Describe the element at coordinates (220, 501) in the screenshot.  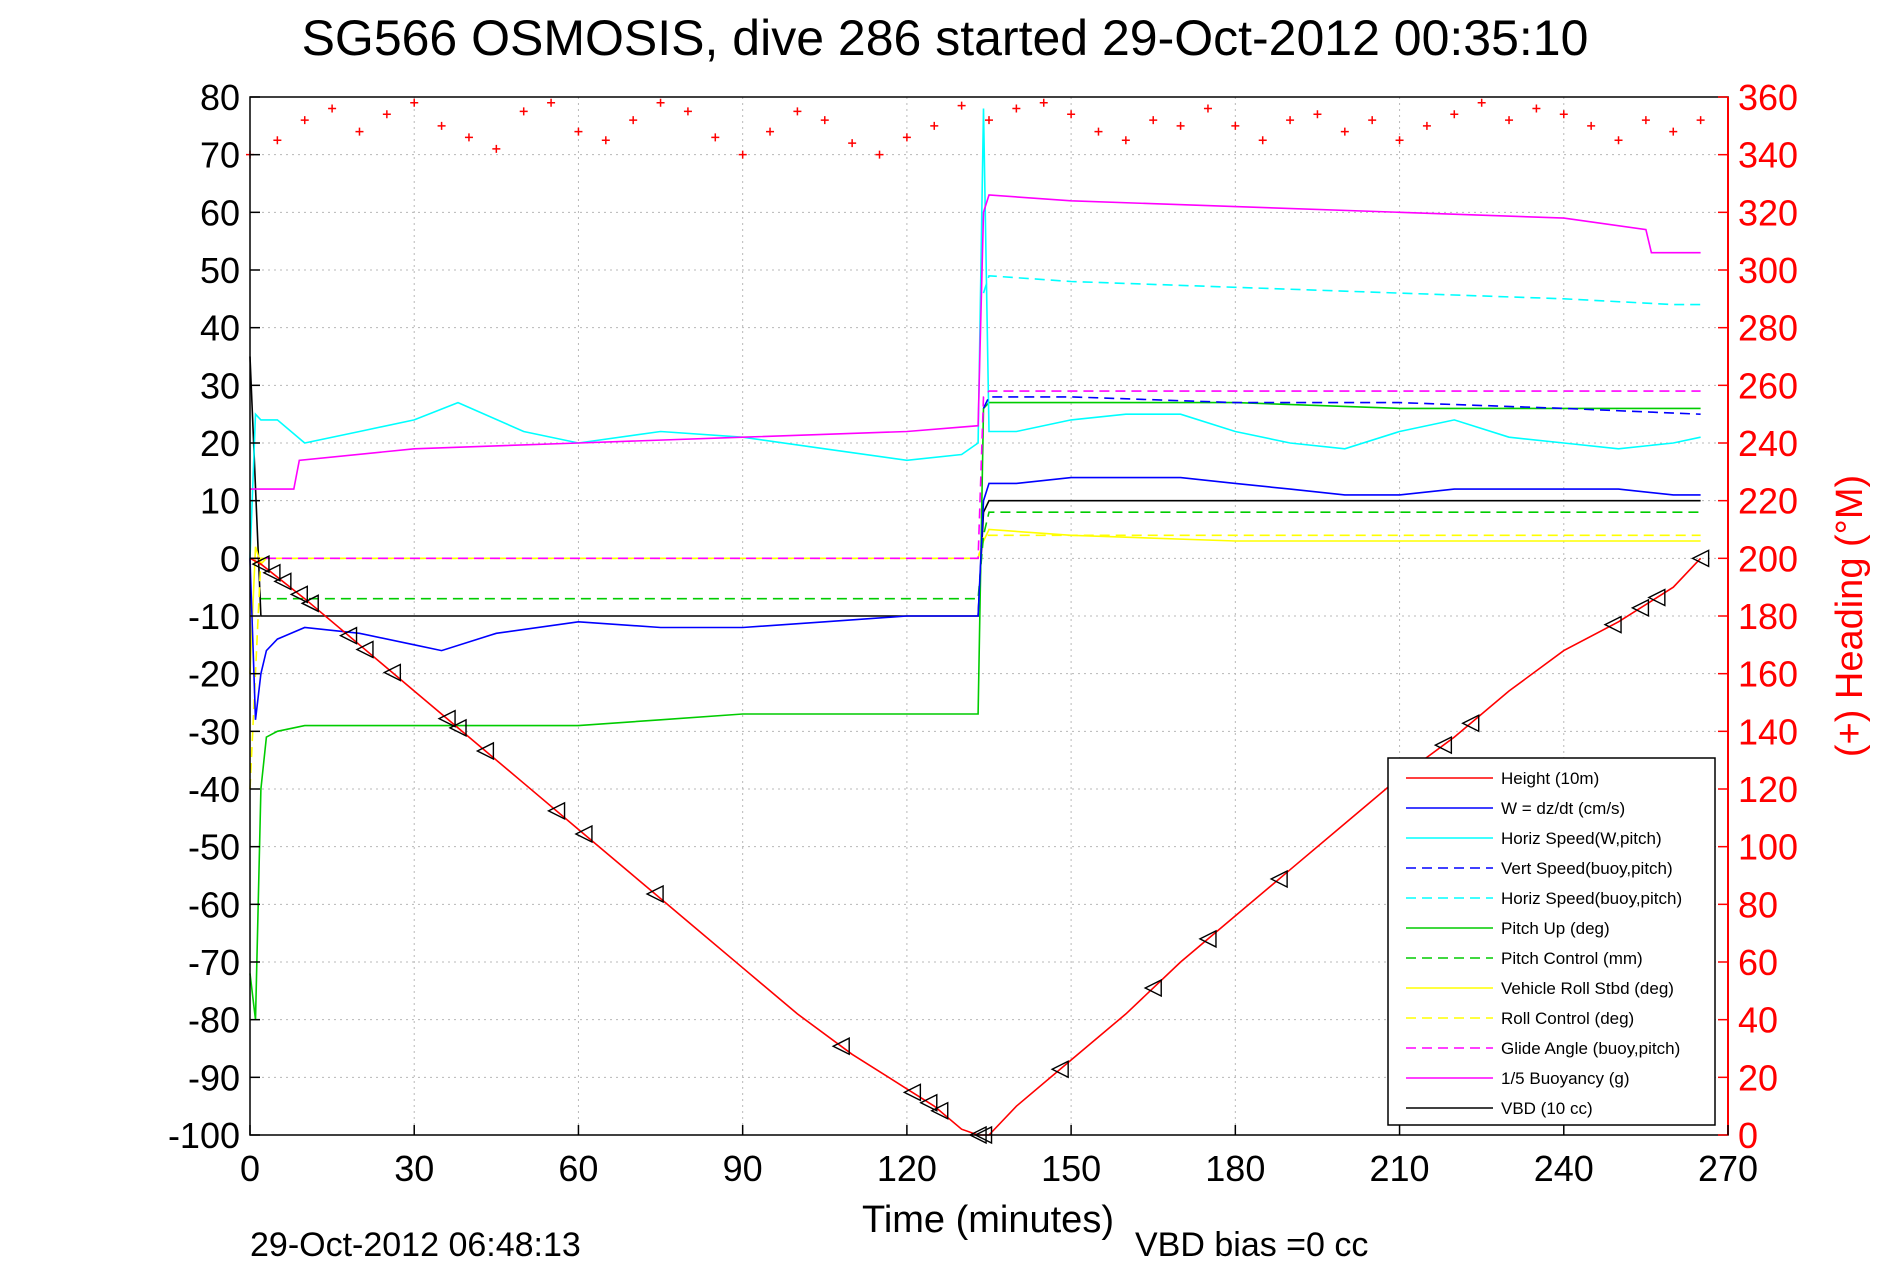
I see `y-tick-label: 10` at that location.